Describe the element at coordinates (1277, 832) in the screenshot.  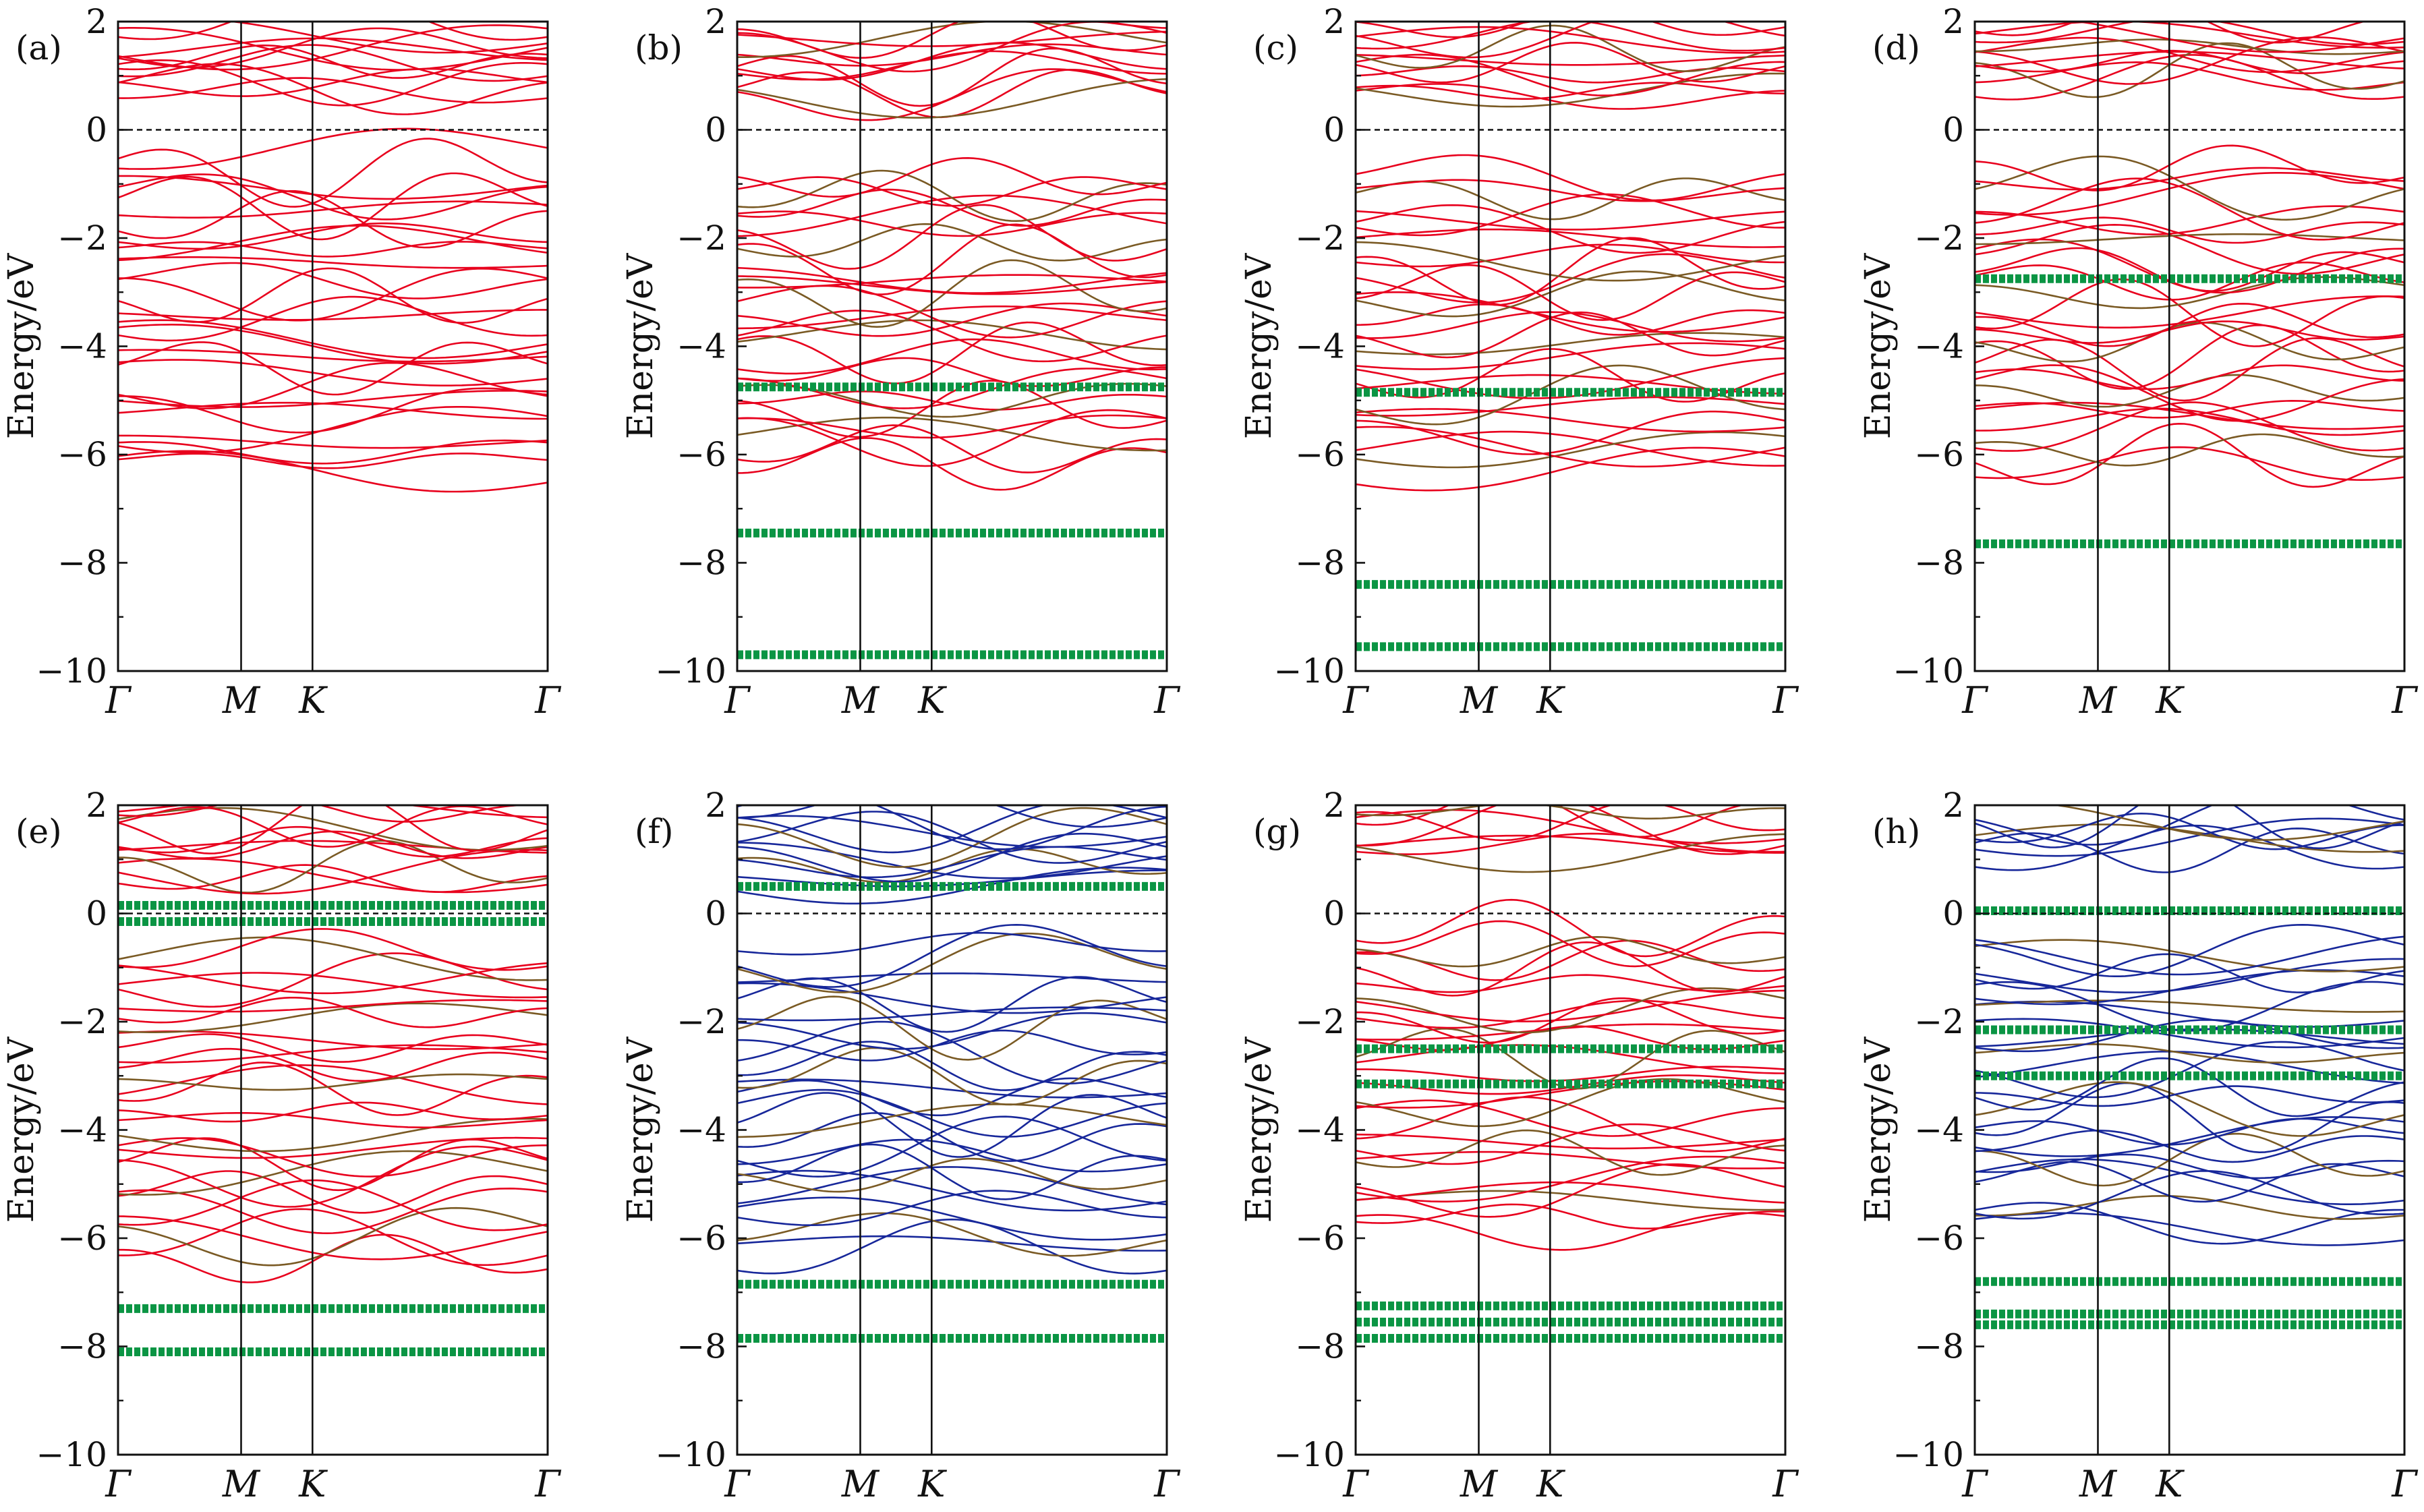
I see `panel-label: (g)` at that location.